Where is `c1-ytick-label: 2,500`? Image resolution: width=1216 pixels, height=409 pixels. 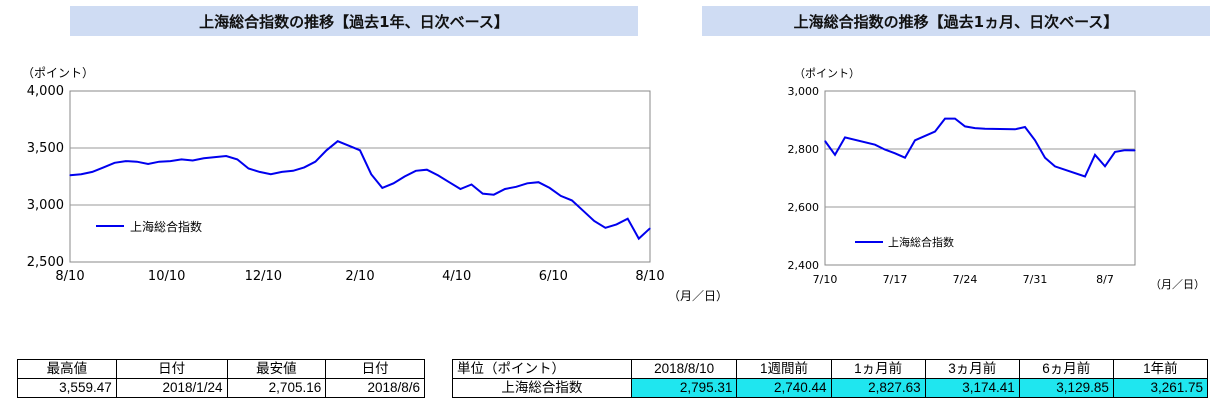
c1-ytick-label: 2,500 is located at coordinates (45, 262).